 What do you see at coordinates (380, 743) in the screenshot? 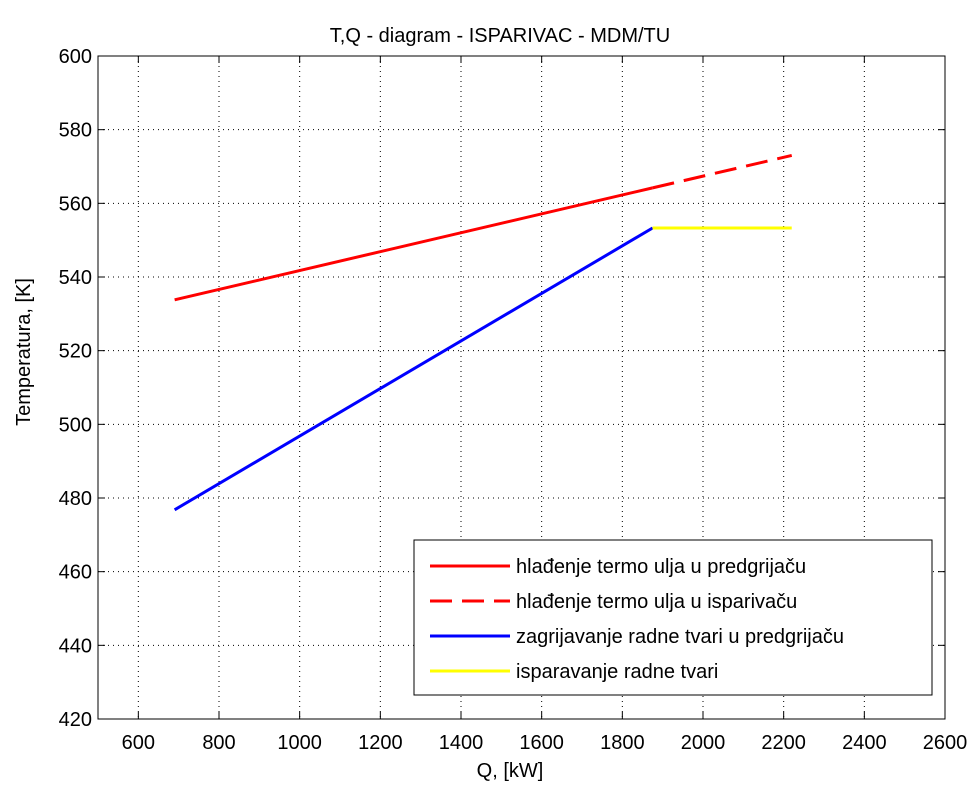
I see `x-tick-label: 1200` at bounding box center [380, 743].